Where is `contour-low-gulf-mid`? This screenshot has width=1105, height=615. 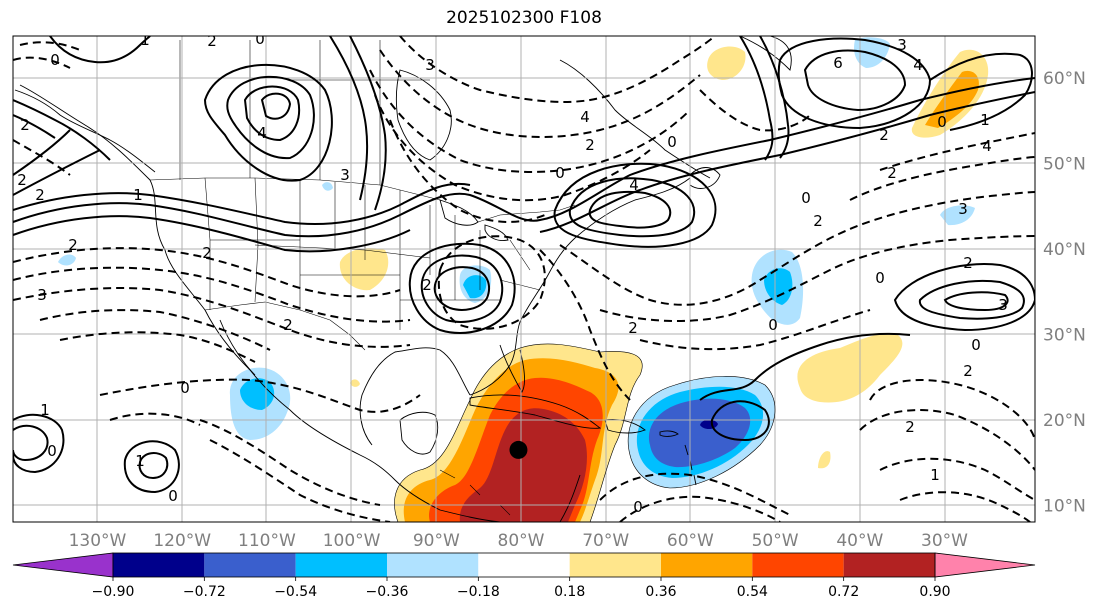 contour-low-gulf-mid is located at coordinates (462, 288).